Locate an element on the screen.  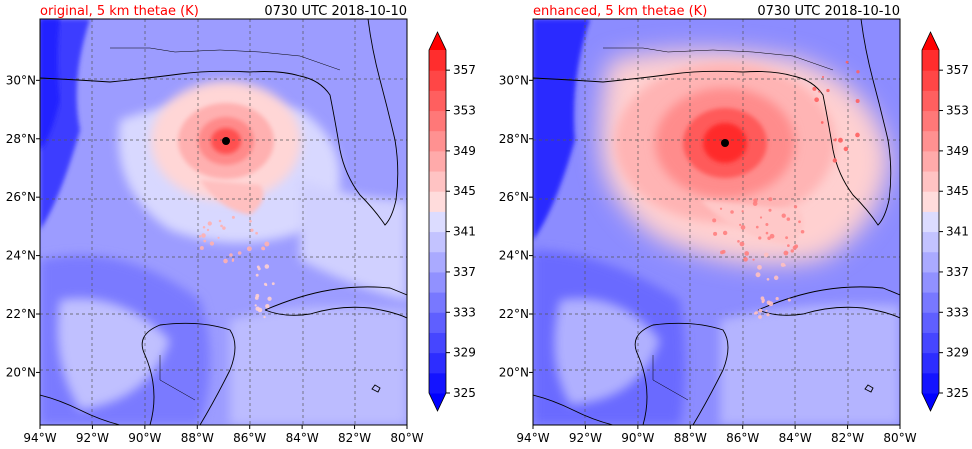
lon-tick-label: 94°W is located at coordinates (532, 438).